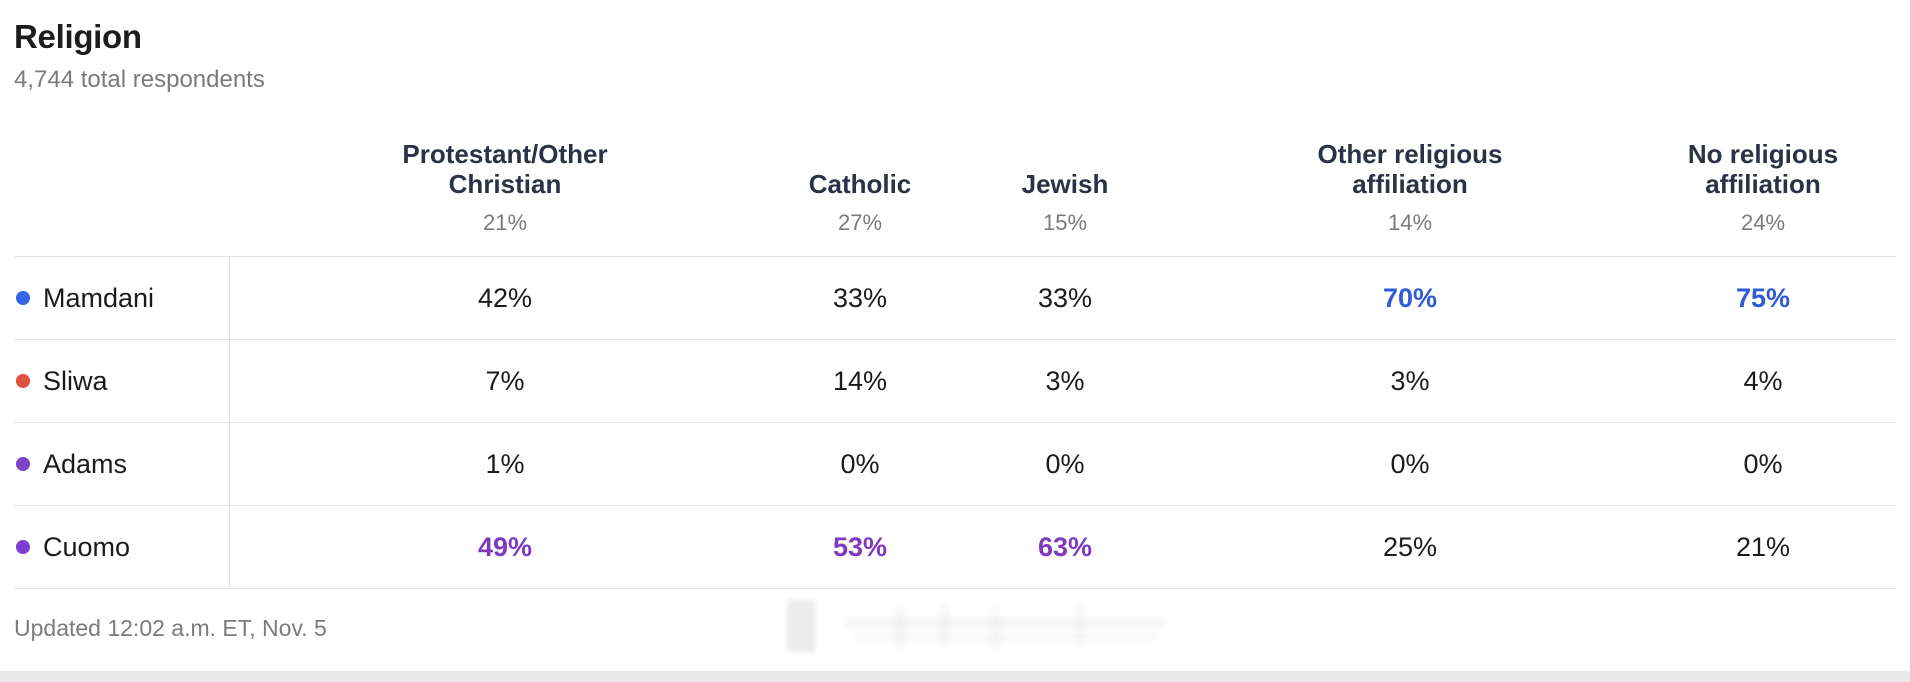 This screenshot has width=1910, height=682. I want to click on candidate-cell-adams: Adams, so click(122, 464).